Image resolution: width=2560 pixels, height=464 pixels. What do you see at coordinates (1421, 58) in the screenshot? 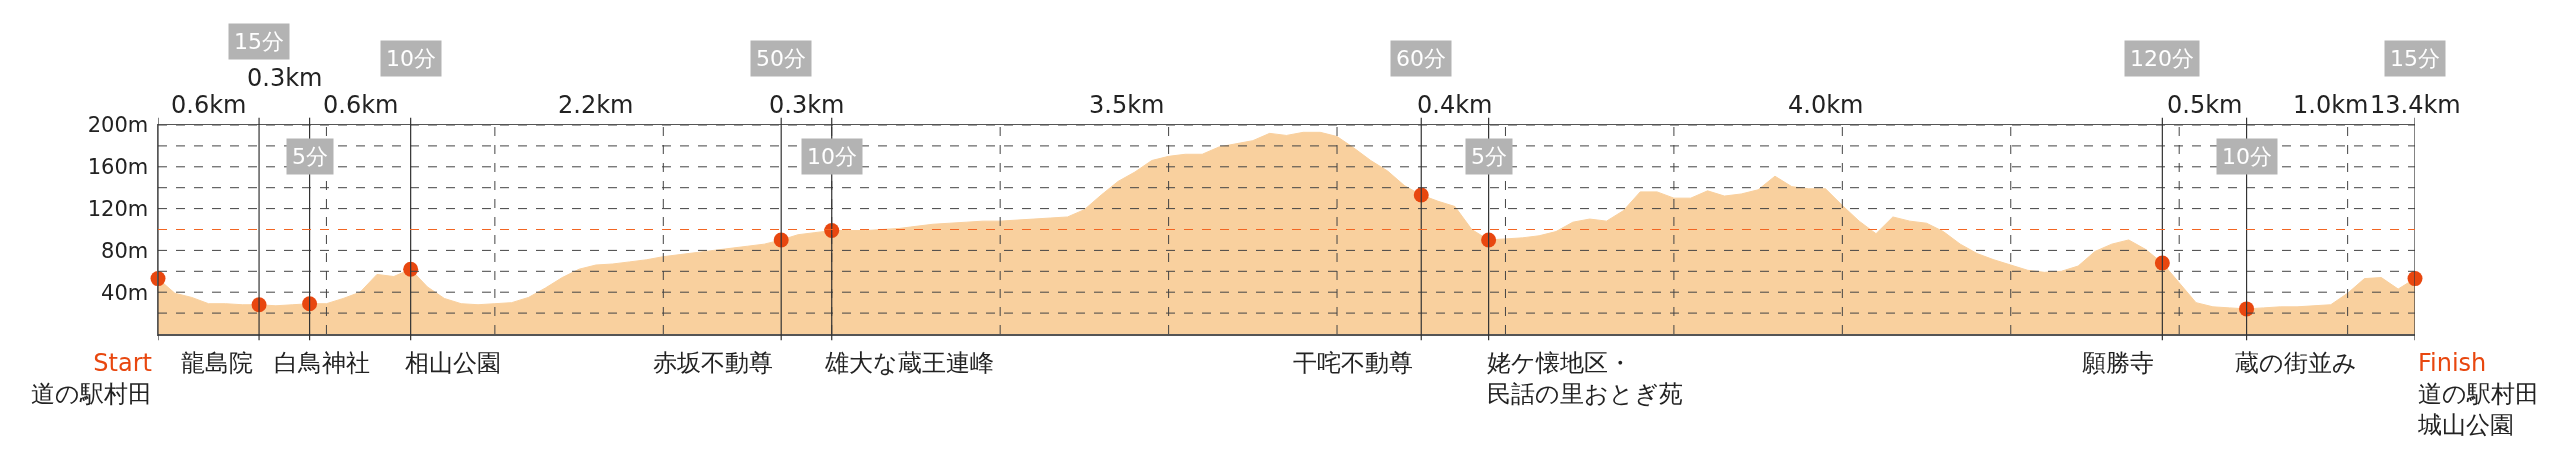
I see `text: 60分` at bounding box center [1421, 58].